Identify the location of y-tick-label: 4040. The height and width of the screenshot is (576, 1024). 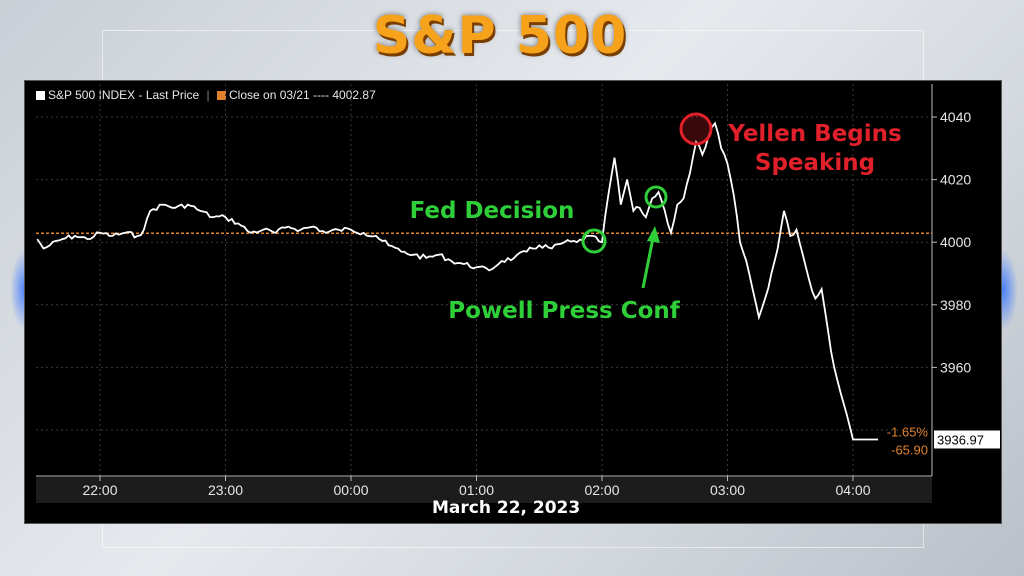
(955, 117).